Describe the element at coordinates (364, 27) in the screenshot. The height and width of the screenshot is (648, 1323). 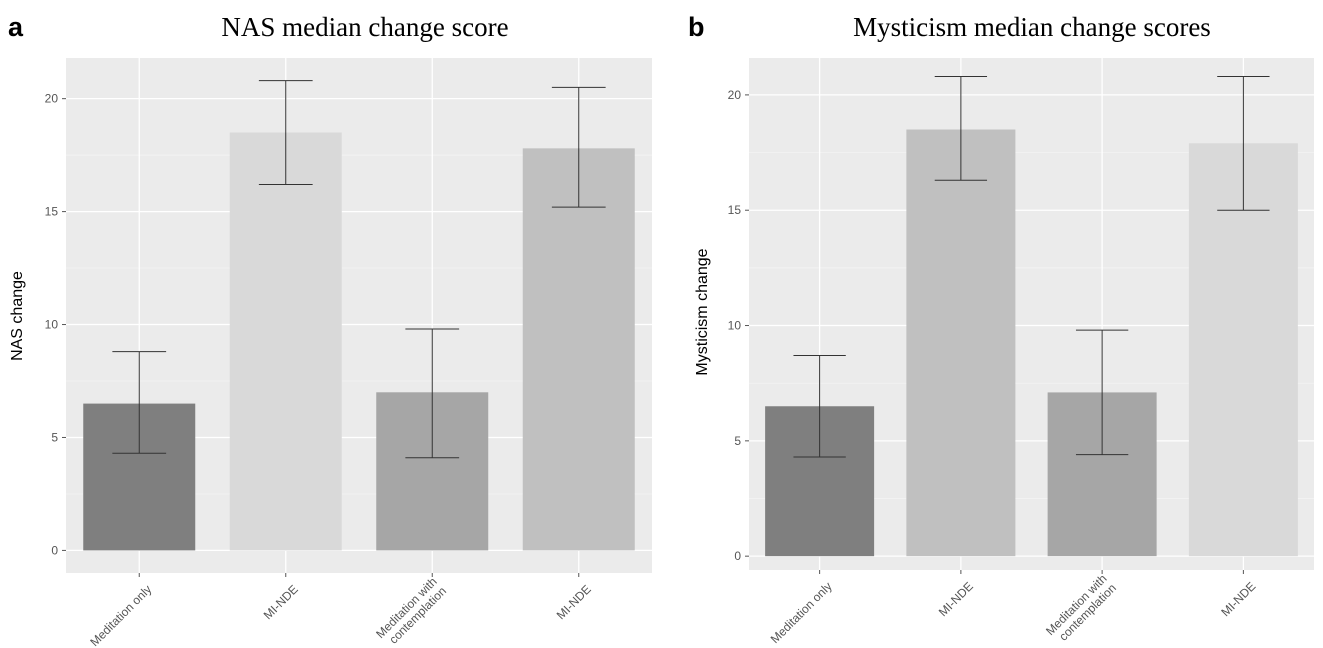
I see `panel-a-title: NAS median change score` at that location.